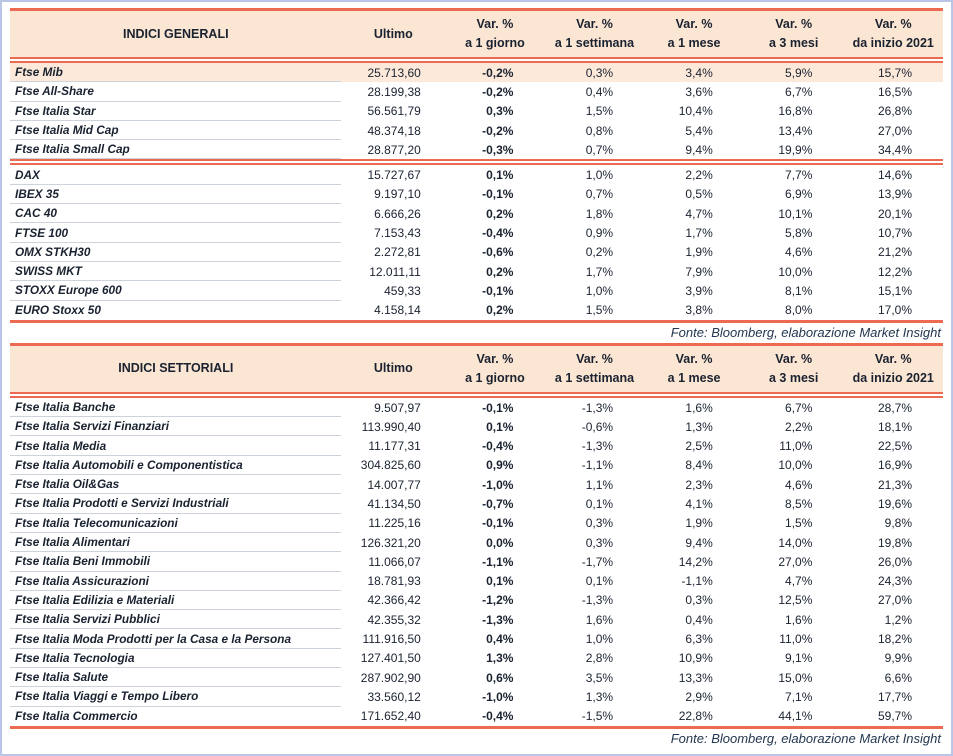 The width and height of the screenshot is (953, 756). What do you see at coordinates (793, 377) in the screenshot?
I see `col-header-line2: a 3 mesi` at bounding box center [793, 377].